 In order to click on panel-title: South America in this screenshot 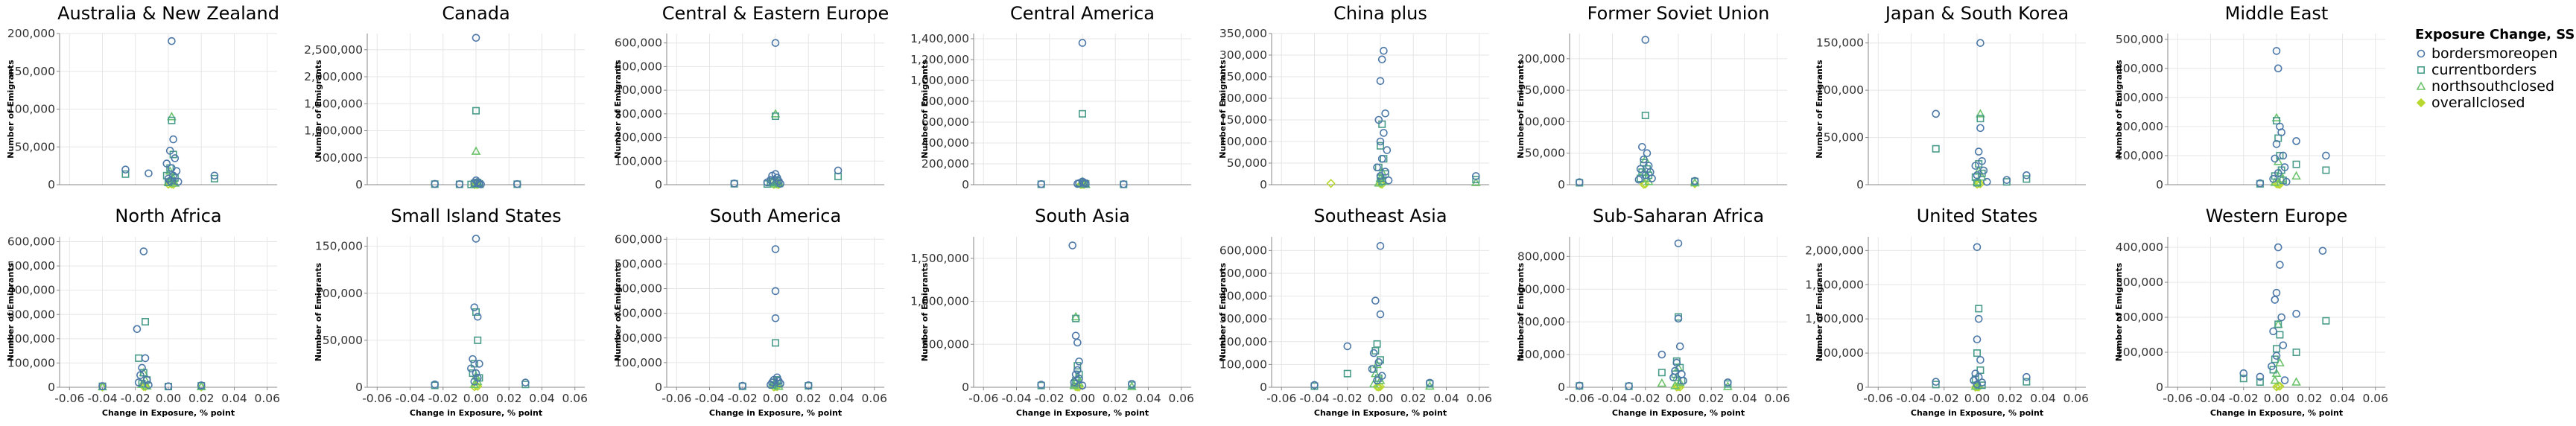, I will do `click(776, 216)`.